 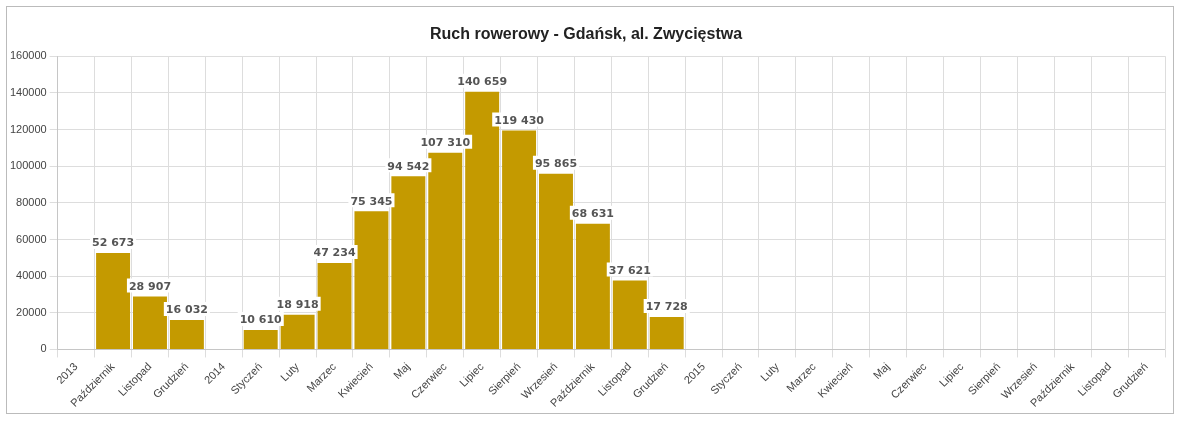 I want to click on data-label: 107 310, so click(x=445, y=143).